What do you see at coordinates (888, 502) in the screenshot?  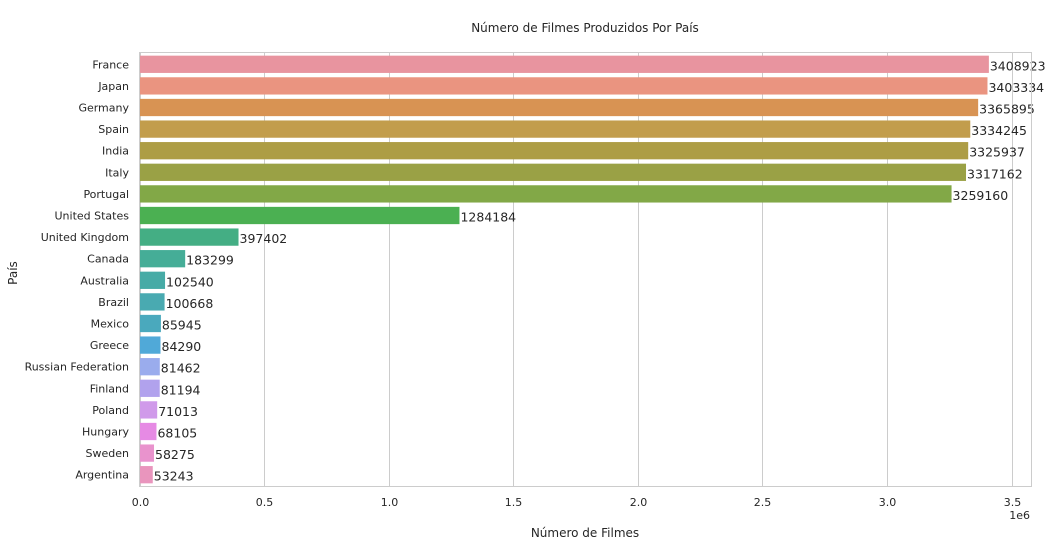 I see `x-tick-label: 3.0` at bounding box center [888, 502].